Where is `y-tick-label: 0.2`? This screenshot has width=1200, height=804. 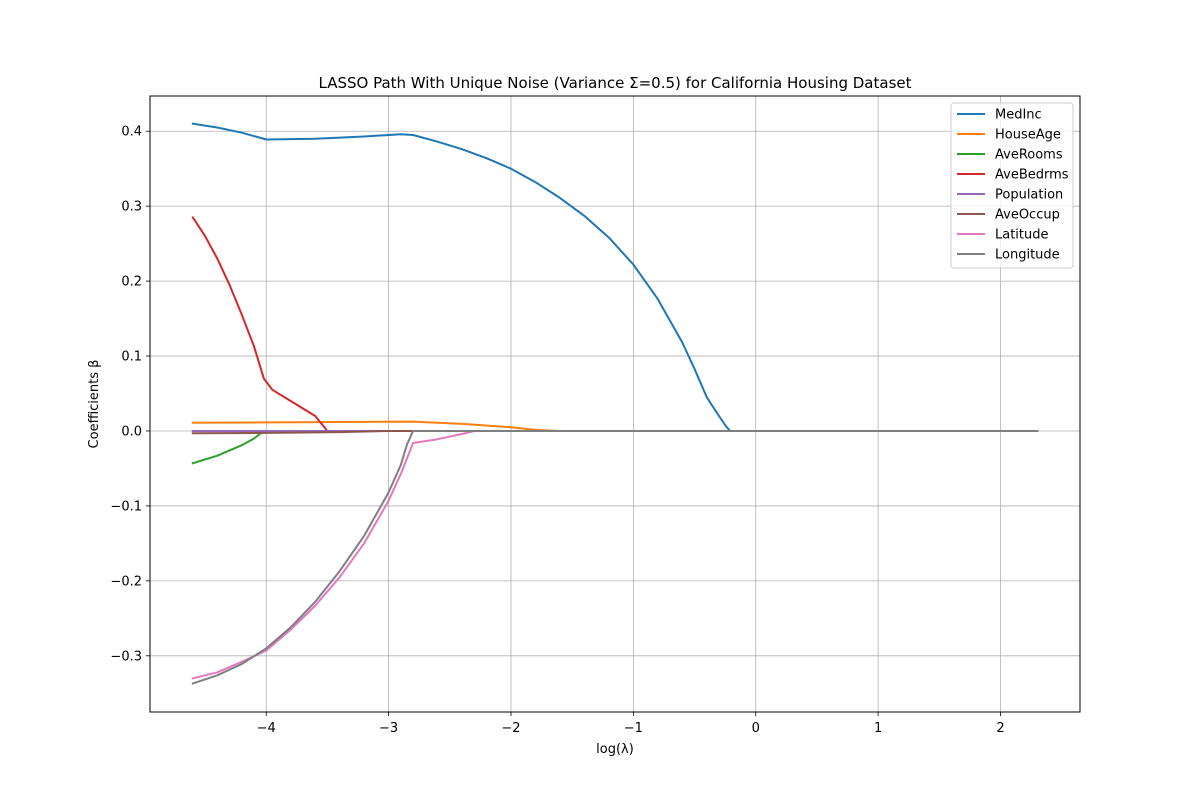 y-tick-label: 0.2 is located at coordinates (131, 282).